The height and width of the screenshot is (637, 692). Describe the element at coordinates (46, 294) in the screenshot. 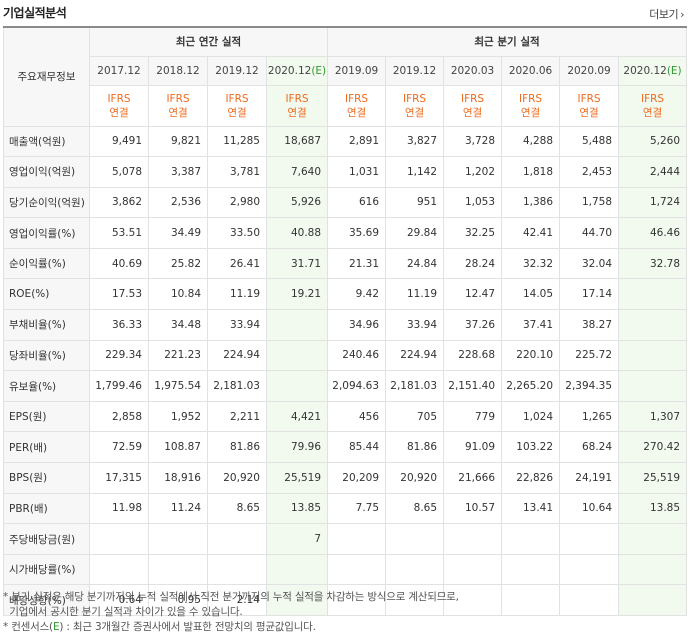

I see `row-label: ROE(%)` at that location.